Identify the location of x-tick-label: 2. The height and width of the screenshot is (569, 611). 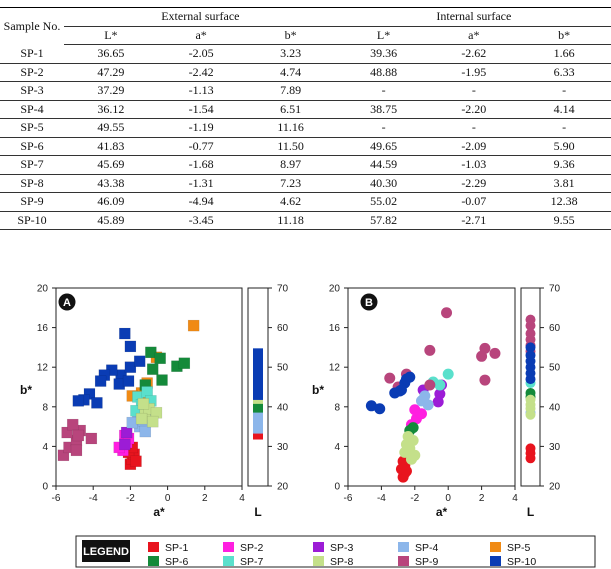
(482, 498).